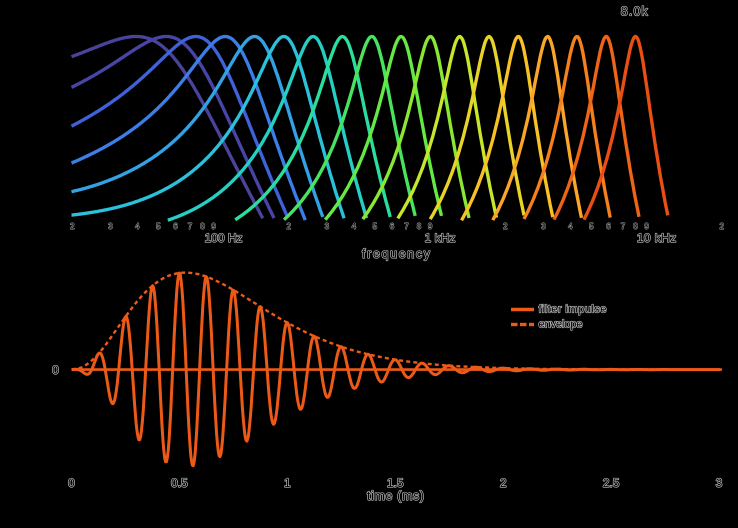 Image resolution: width=738 pixels, height=528 pixels. What do you see at coordinates (287, 483) in the screenshot?
I see `svg-text: 1` at bounding box center [287, 483].